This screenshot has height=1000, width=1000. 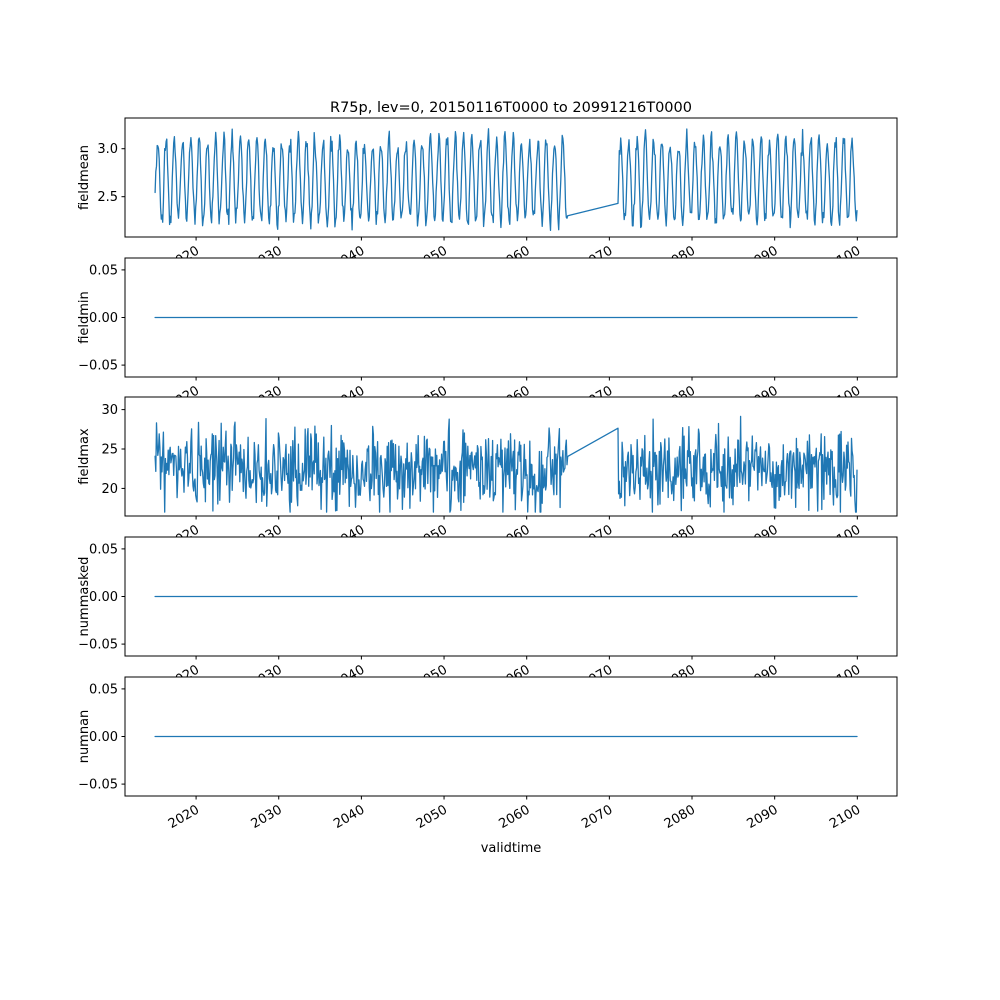 What do you see at coordinates (184, 817) in the screenshot?
I see `x-tick-label: 2020` at bounding box center [184, 817].